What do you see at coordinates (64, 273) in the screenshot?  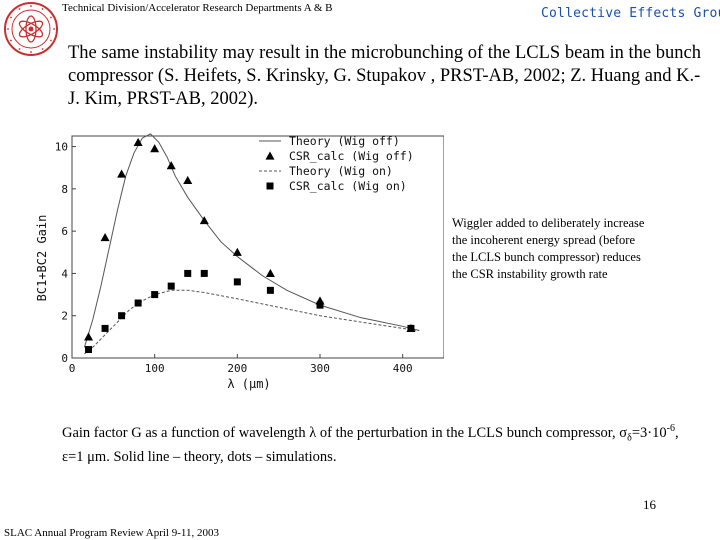 I see `y-tick-label: 4` at bounding box center [64, 273].